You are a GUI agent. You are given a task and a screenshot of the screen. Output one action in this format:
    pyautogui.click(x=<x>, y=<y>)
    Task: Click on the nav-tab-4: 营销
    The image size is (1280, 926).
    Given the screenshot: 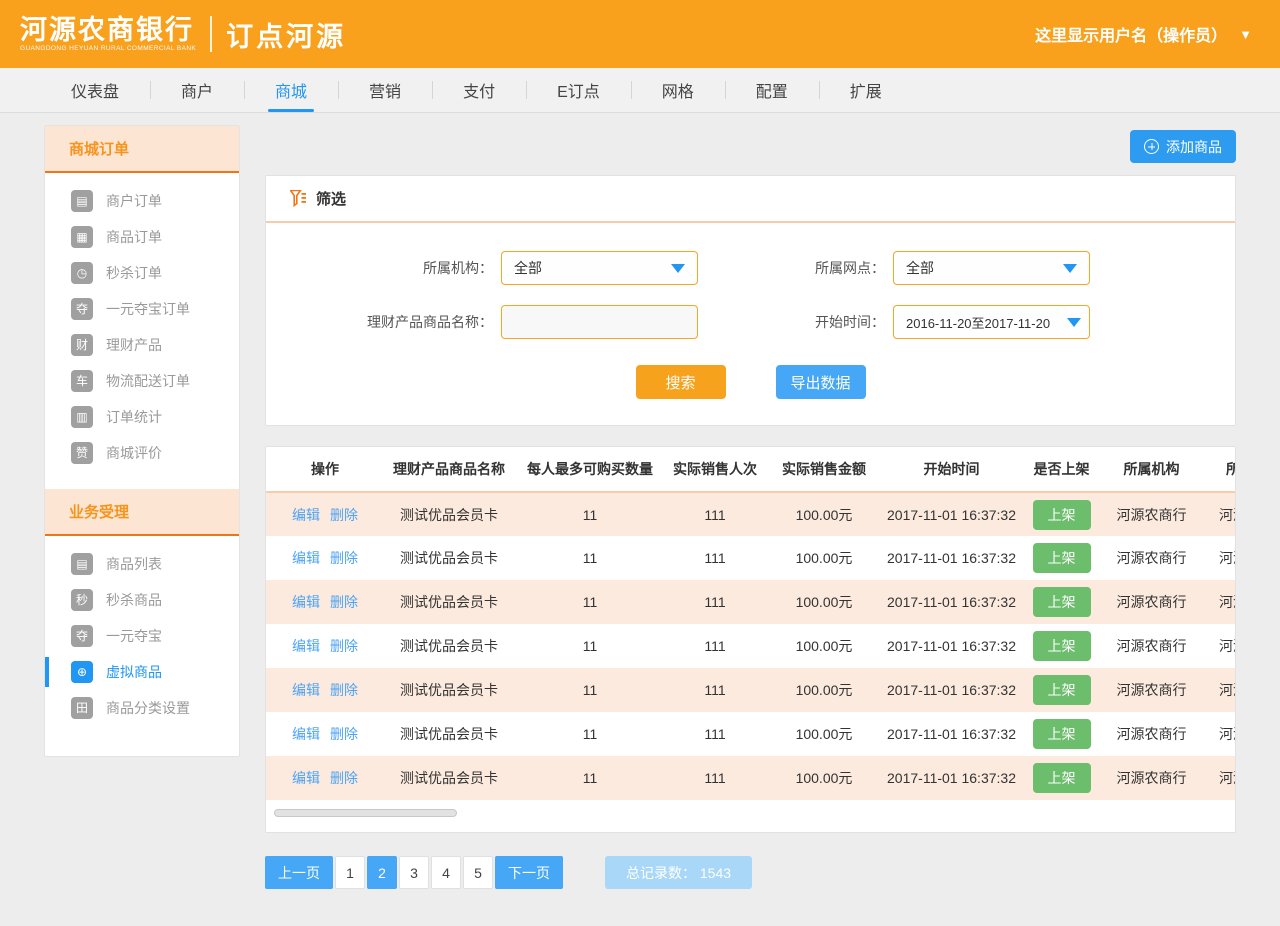 What is the action you would take?
    pyautogui.click(x=385, y=90)
    